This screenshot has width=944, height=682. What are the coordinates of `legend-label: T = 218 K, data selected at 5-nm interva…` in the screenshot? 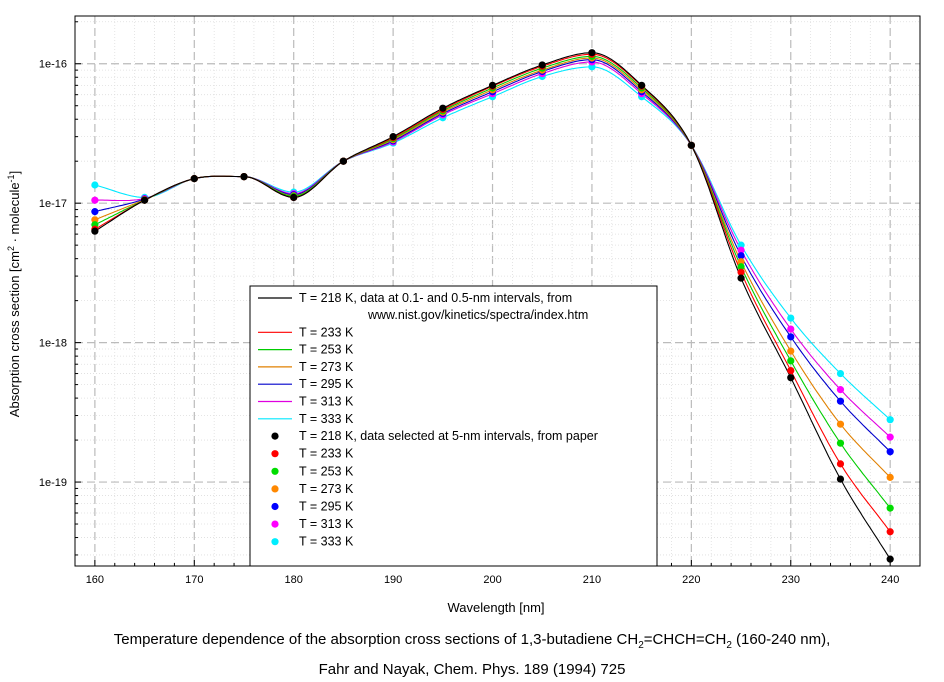 It's located at (448, 436).